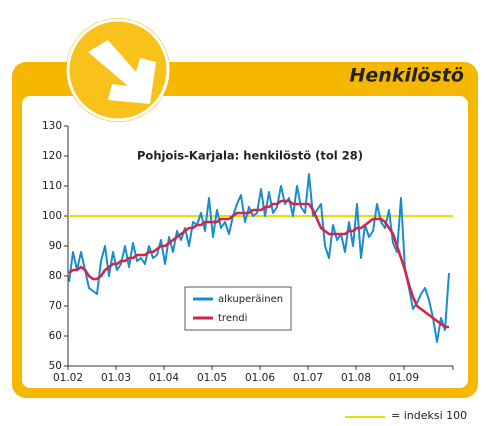  I want to click on y-tick-label: 100, so click(52, 216).